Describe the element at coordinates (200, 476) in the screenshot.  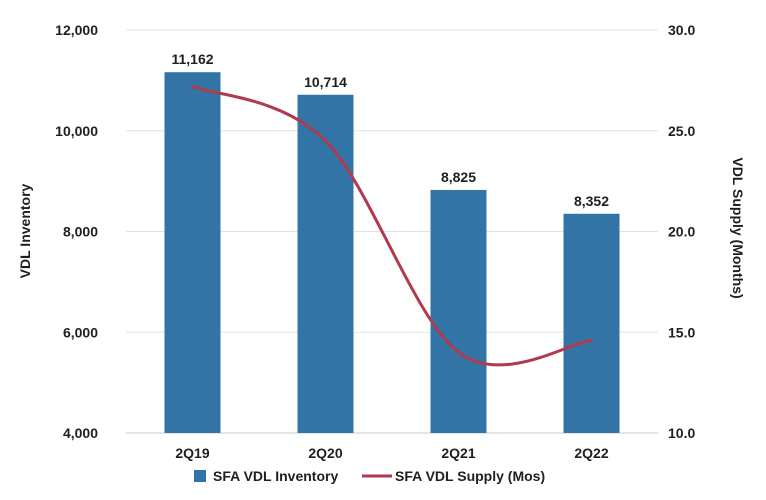
I see `legend-swatch-inventory` at that location.